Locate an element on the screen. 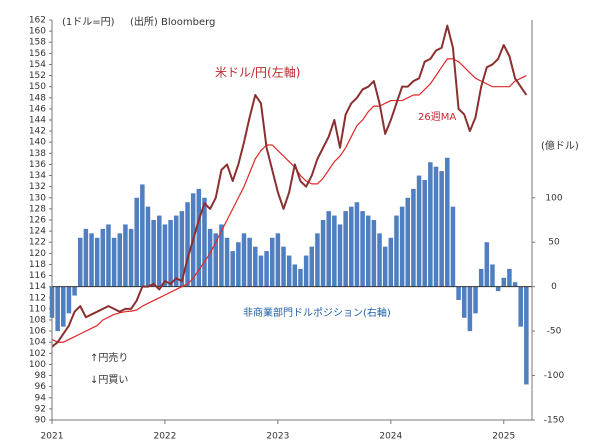 Image resolution: width=605 pixels, height=446 pixels. y-tick-label: 128 is located at coordinates (37, 209).